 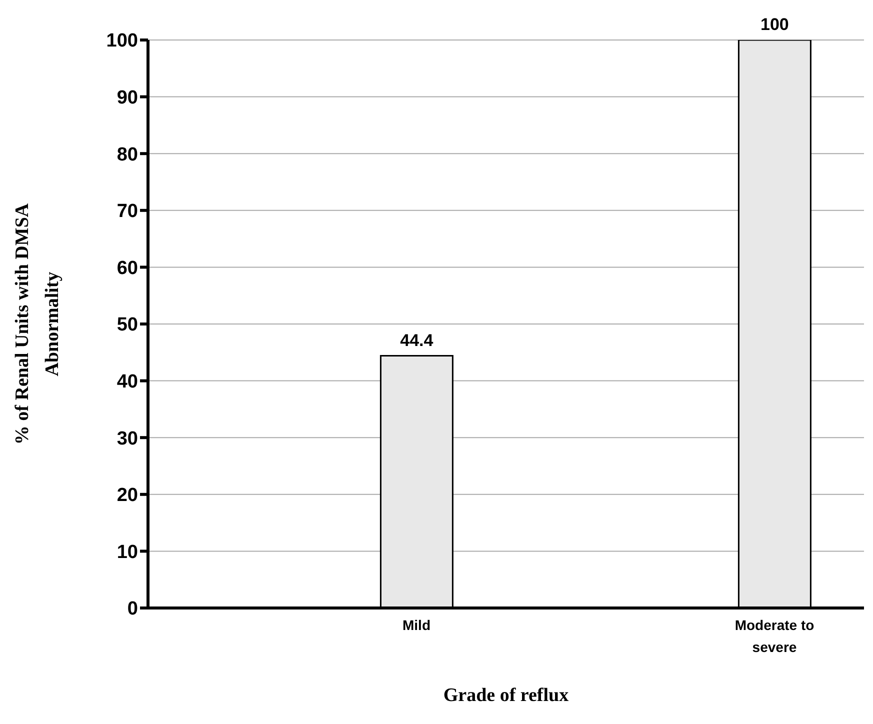 I want to click on y-tick-label: 0, so click(x=132, y=609).